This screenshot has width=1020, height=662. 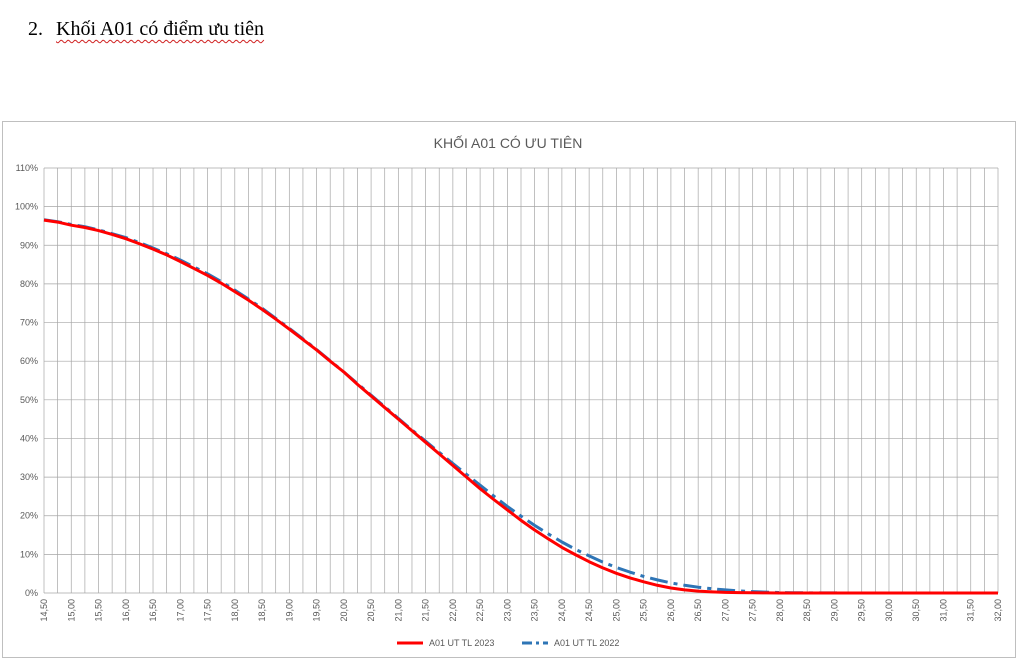 What do you see at coordinates (26, 207) in the screenshot?
I see `y-tick-label: 100%` at bounding box center [26, 207].